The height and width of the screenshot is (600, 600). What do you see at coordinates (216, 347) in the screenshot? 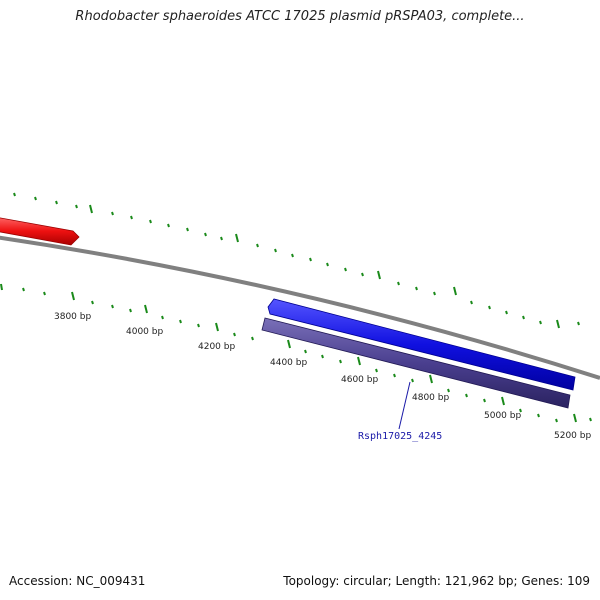
I see `scale-label-4200: 4200 bp` at bounding box center [216, 347].